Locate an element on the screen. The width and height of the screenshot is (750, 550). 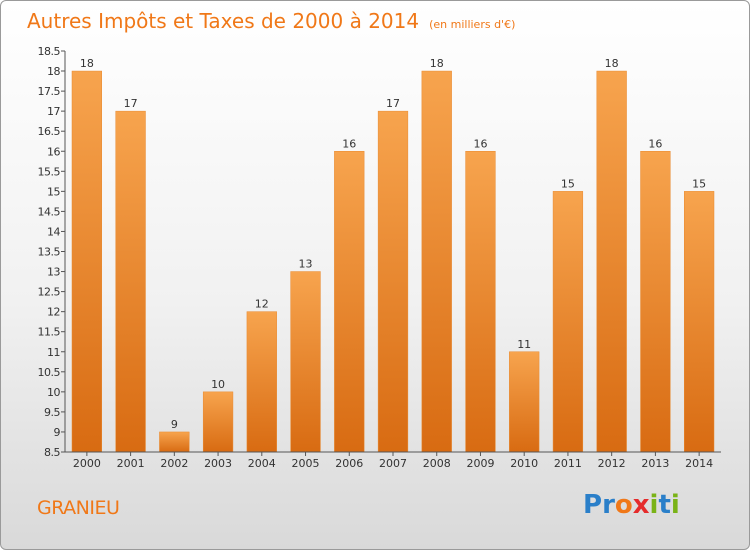
bar-2004 is located at coordinates (261, 382).